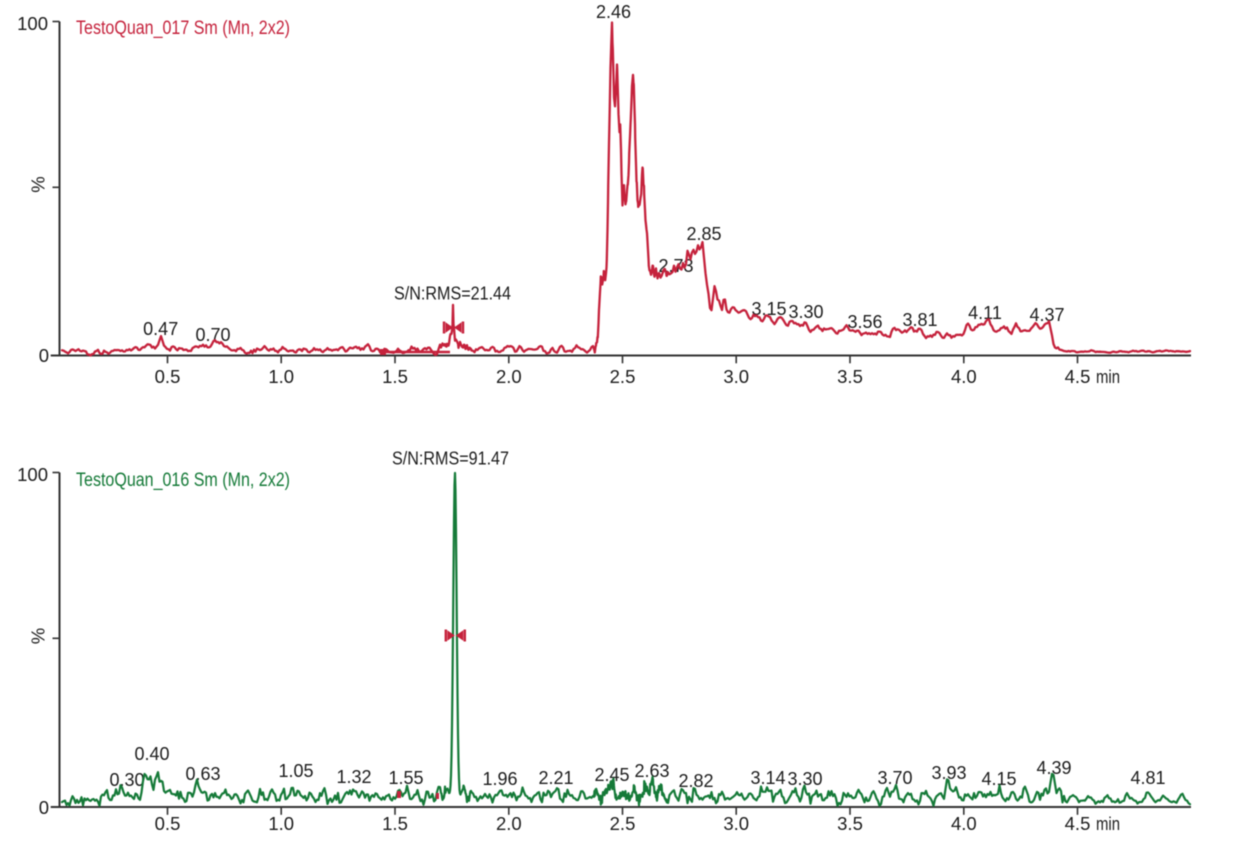  Describe the element at coordinates (160, 329) in the screenshot. I see `svg-text: 0.47` at that location.